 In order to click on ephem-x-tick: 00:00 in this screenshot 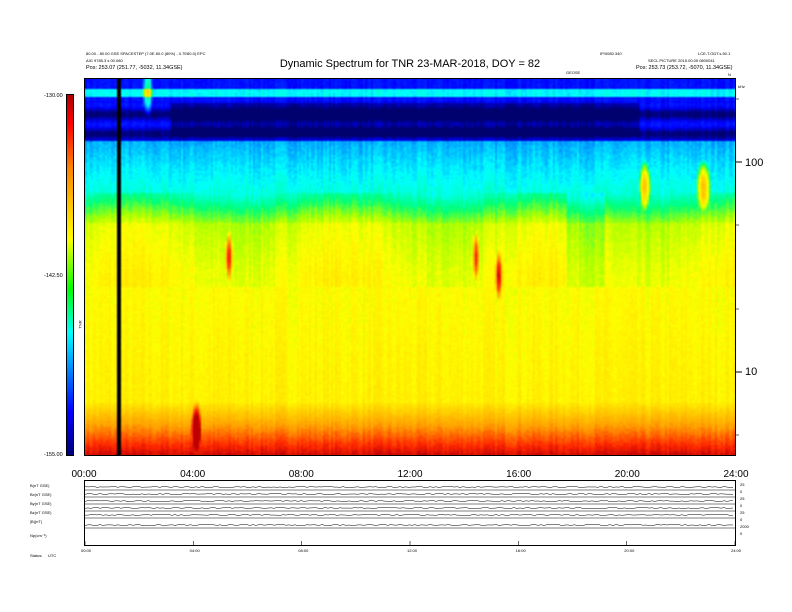, I will do `click(85, 550)`.